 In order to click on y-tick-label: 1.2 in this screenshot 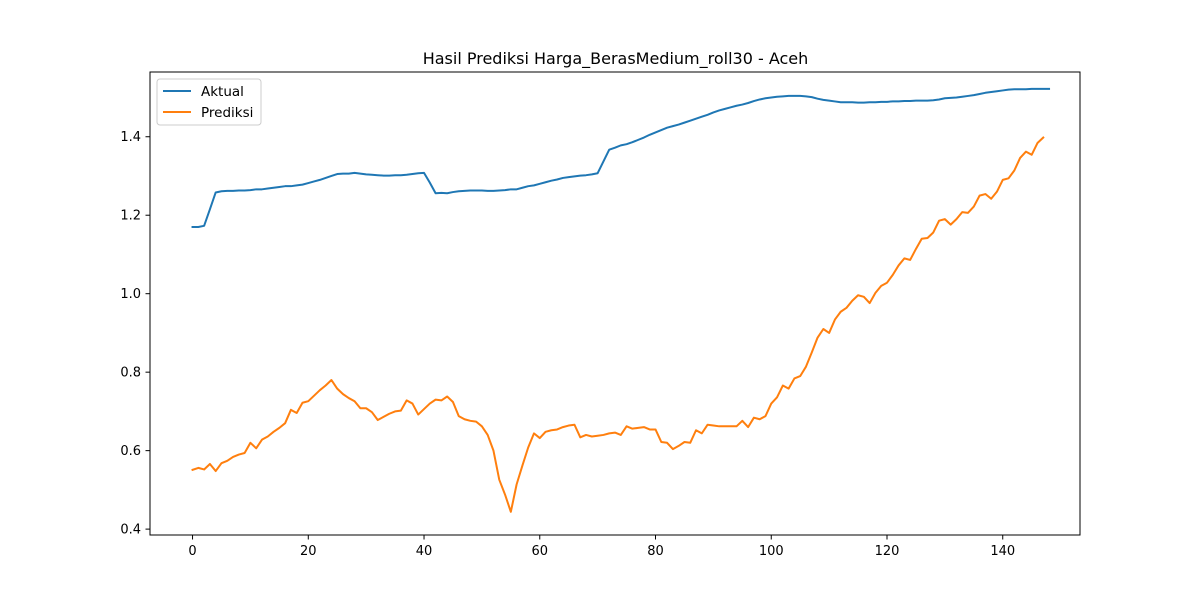, I will do `click(130, 216)`.